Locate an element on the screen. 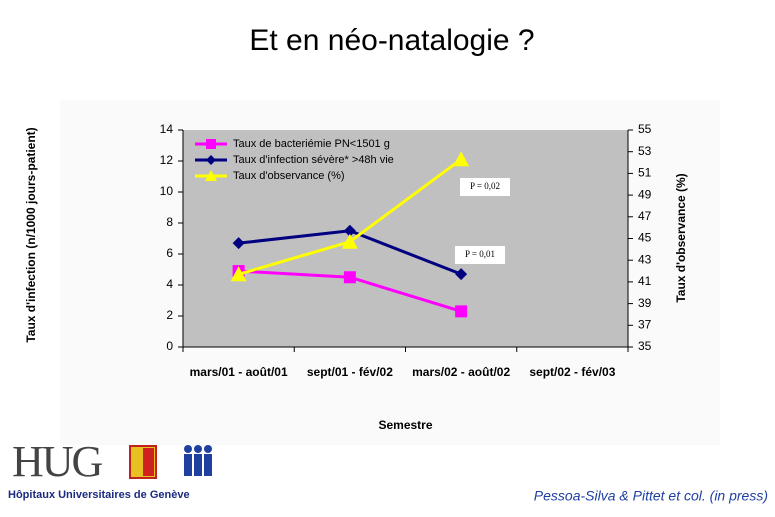  citation: Pessoa-Silva & Pittet et col. (in press) is located at coordinates (651, 496).